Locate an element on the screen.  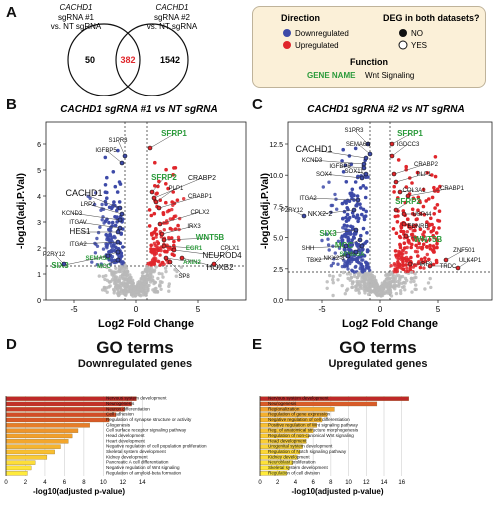
go-term-label: Nervous system development is located at coordinates (136, 398).